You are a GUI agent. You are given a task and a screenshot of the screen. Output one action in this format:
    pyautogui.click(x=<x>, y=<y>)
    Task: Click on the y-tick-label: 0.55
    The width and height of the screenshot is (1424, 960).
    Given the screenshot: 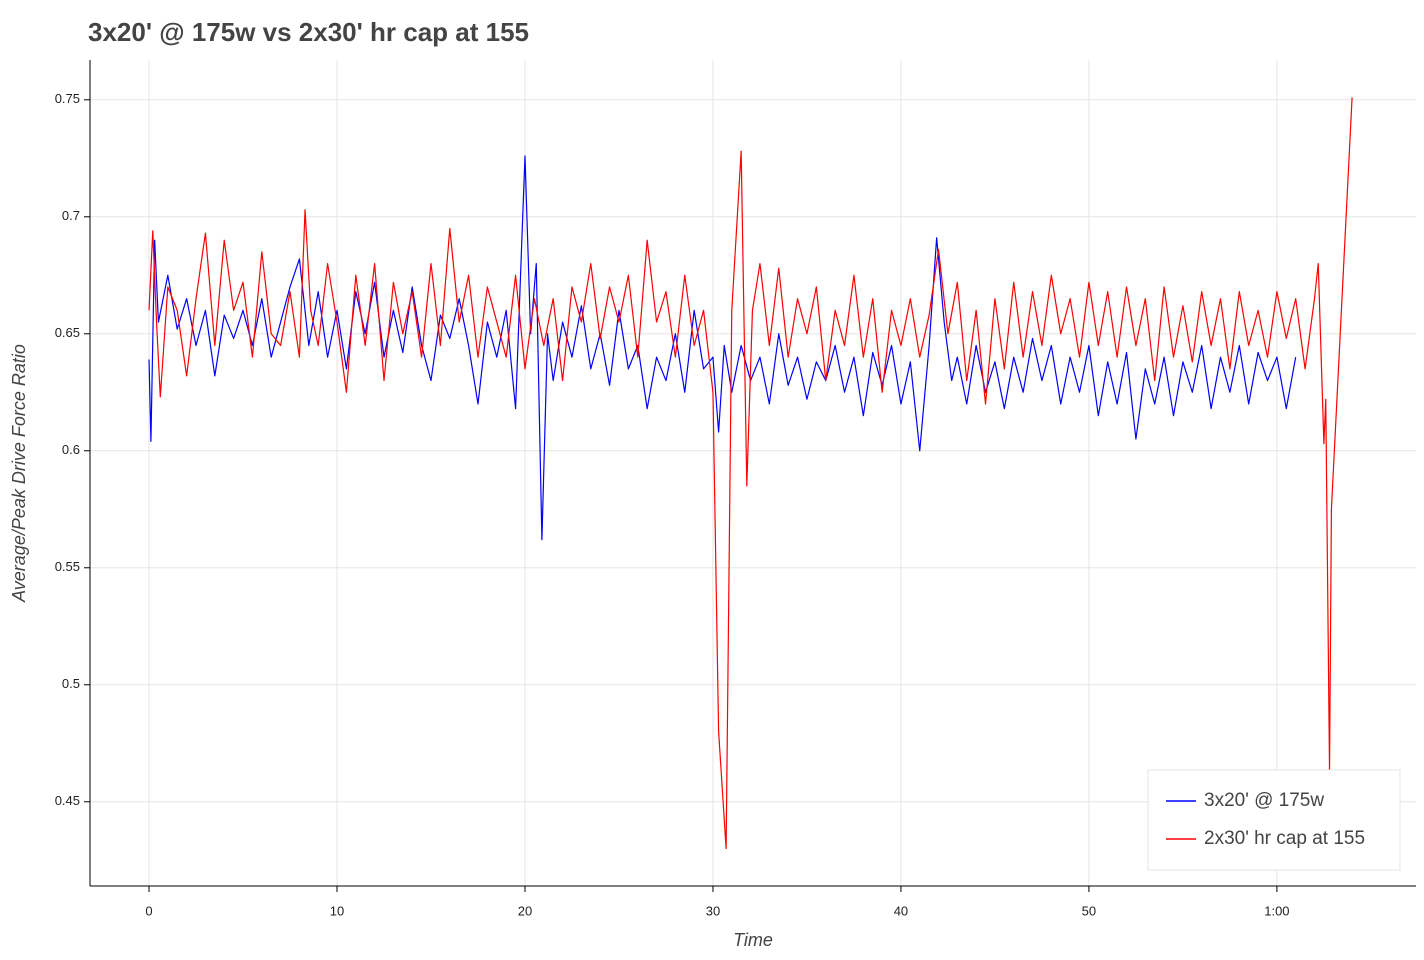 What is the action you would take?
    pyautogui.click(x=67, y=566)
    